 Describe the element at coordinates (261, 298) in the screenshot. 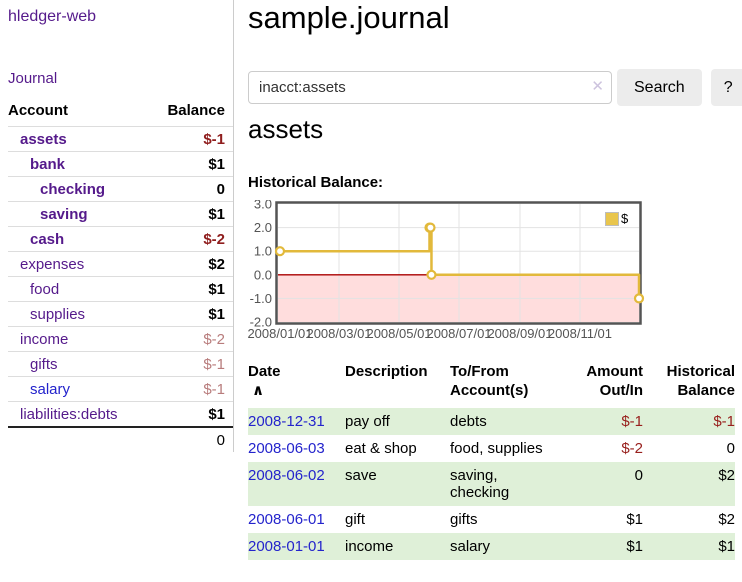

I see `svg-text: -1.0` at that location.